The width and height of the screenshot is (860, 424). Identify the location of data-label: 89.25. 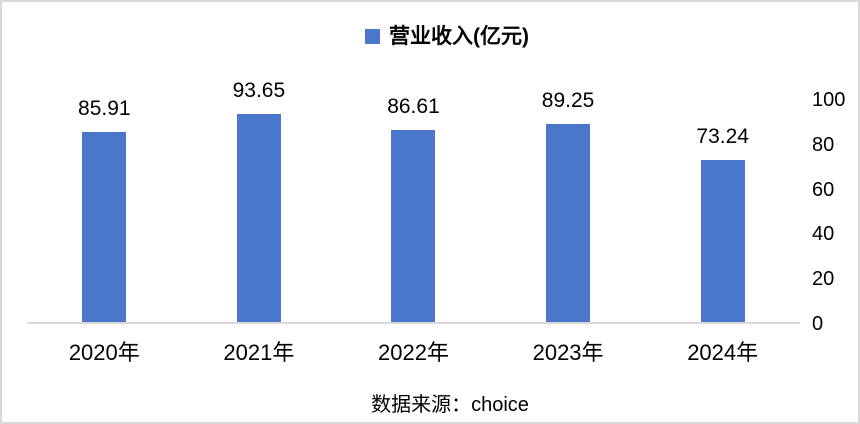
(568, 101).